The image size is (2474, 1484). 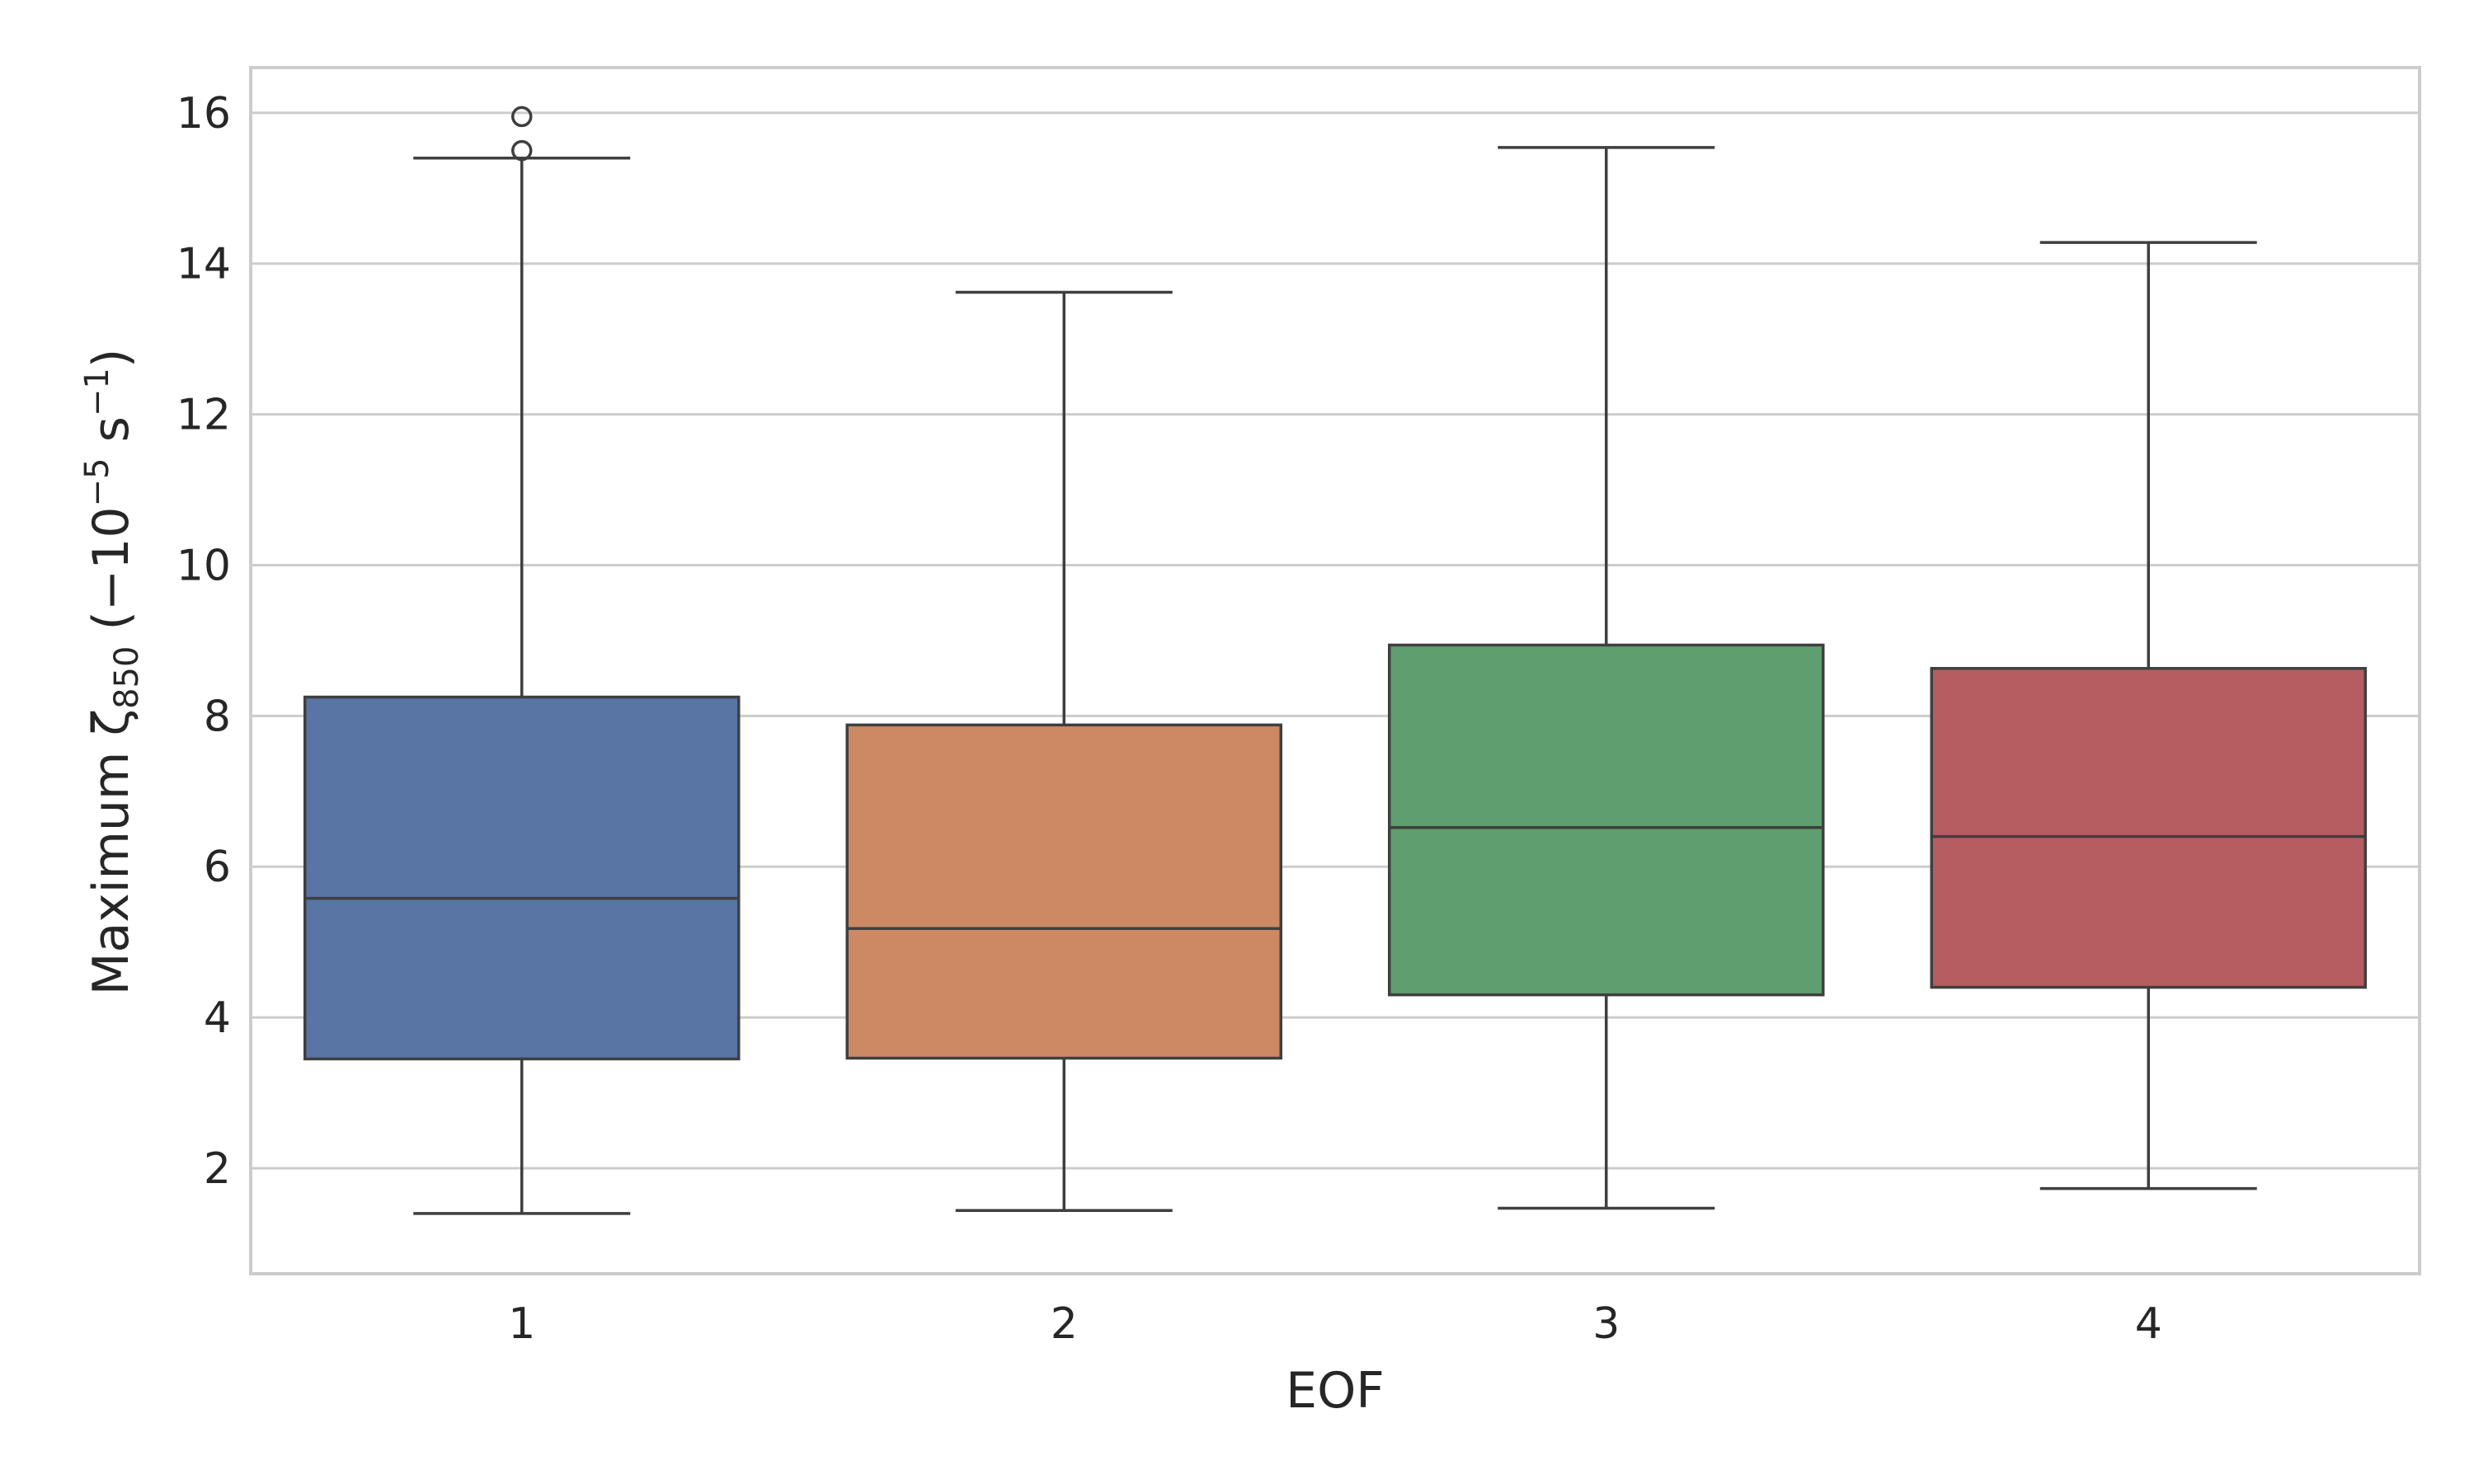 What do you see at coordinates (203, 641) in the screenshot?
I see `y-tick-labels: 2 4 6 8 10 12 14 16` at bounding box center [203, 641].